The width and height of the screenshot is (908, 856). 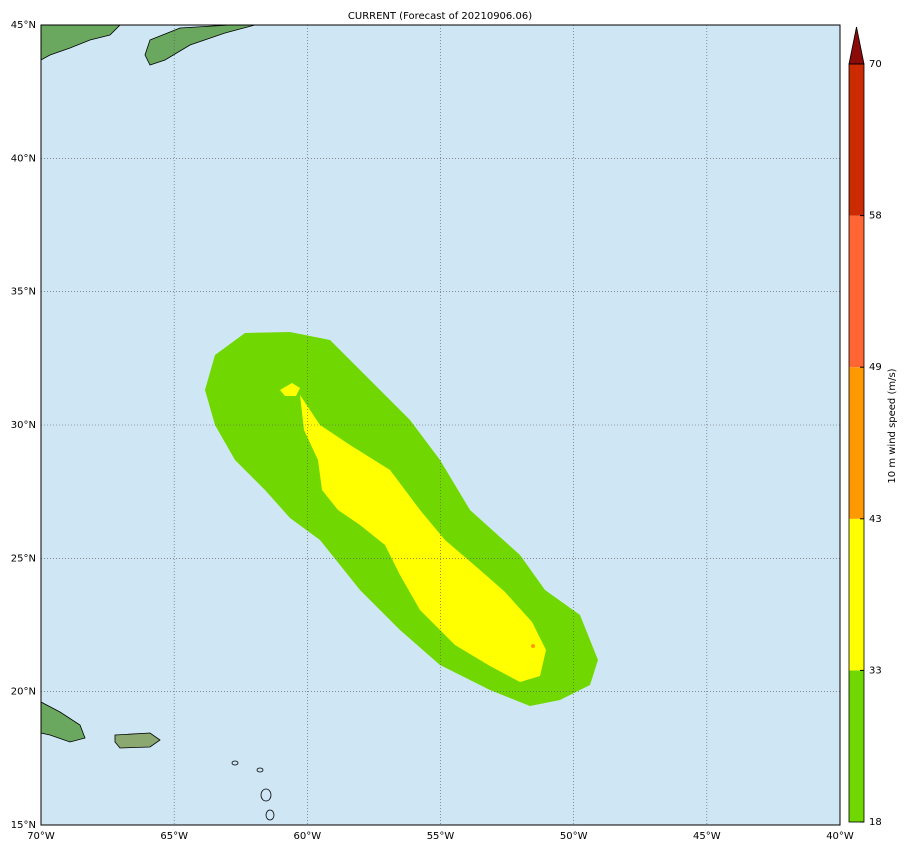 What do you see at coordinates (875, 367) in the screenshot?
I see `colorbar-tick-label: 49` at bounding box center [875, 367].